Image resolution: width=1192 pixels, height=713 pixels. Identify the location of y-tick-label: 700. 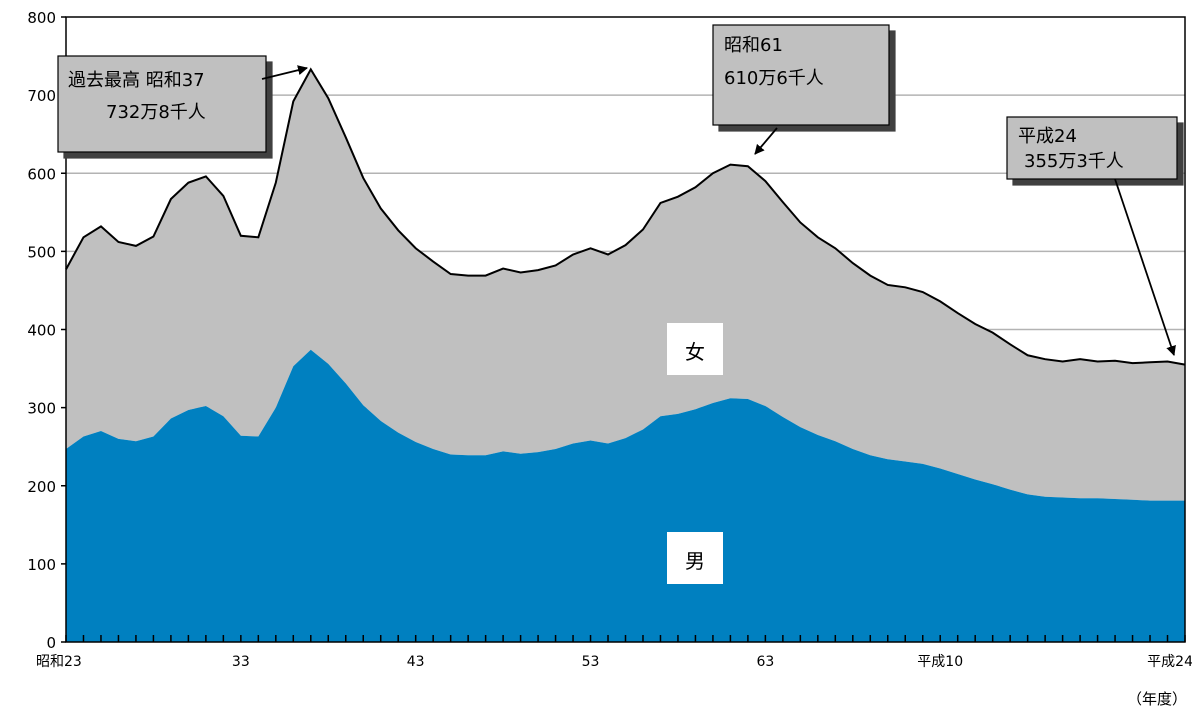
(41, 96).